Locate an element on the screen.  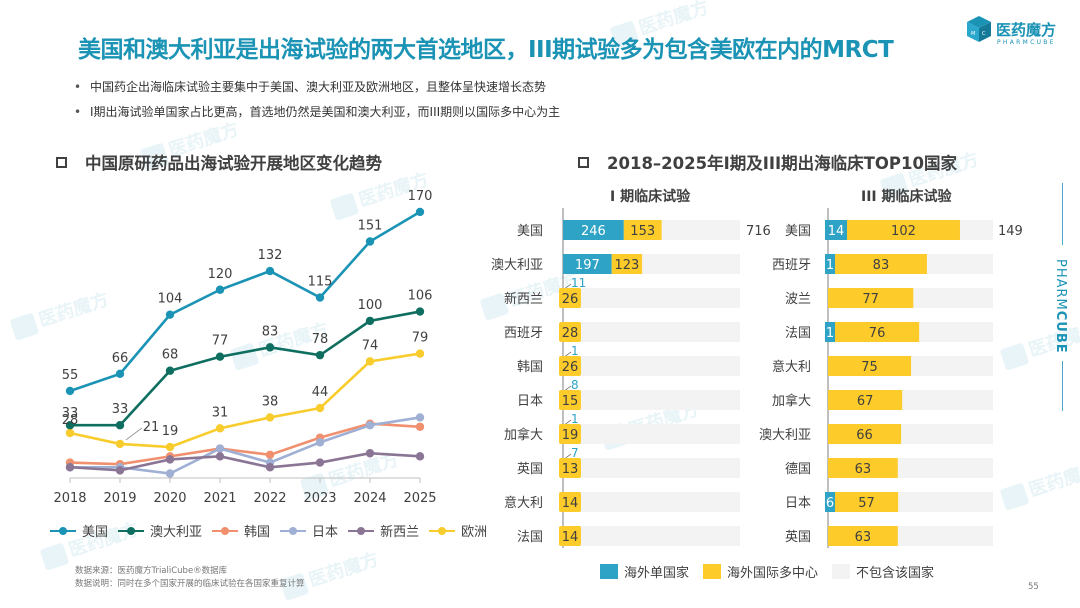
category-label: 加拿大 is located at coordinates (523, 435).